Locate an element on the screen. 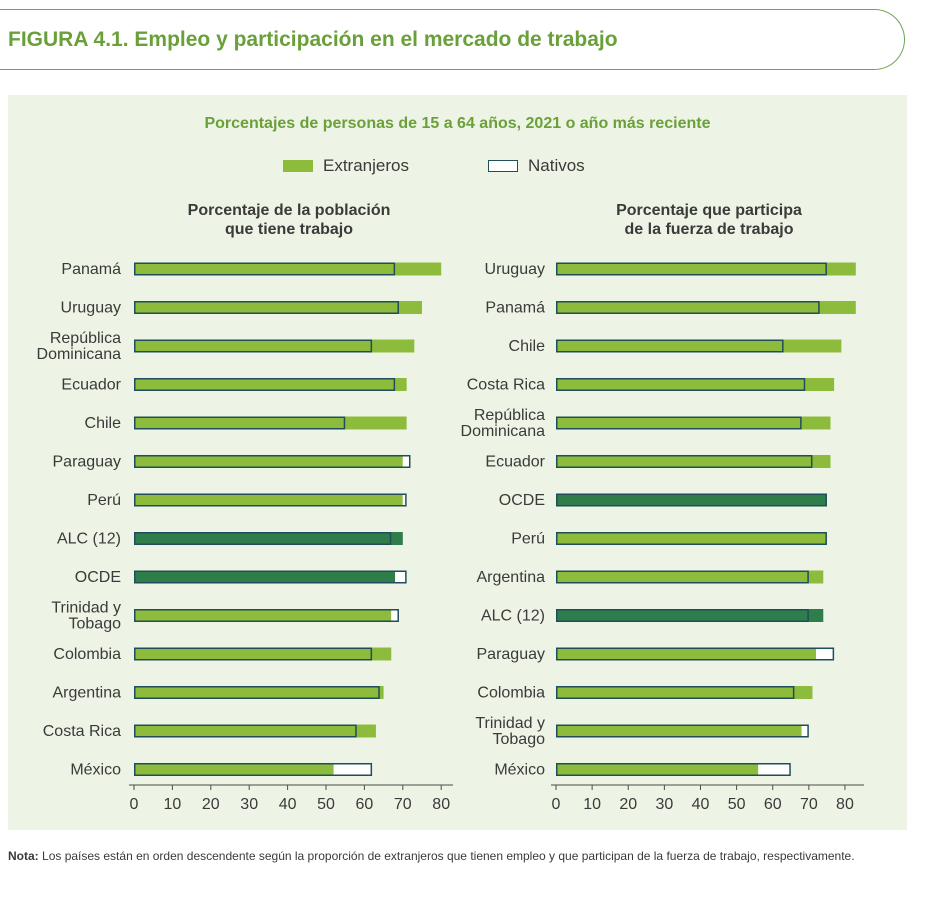  category-label-participacion: República Dominicana is located at coordinates (503, 423).